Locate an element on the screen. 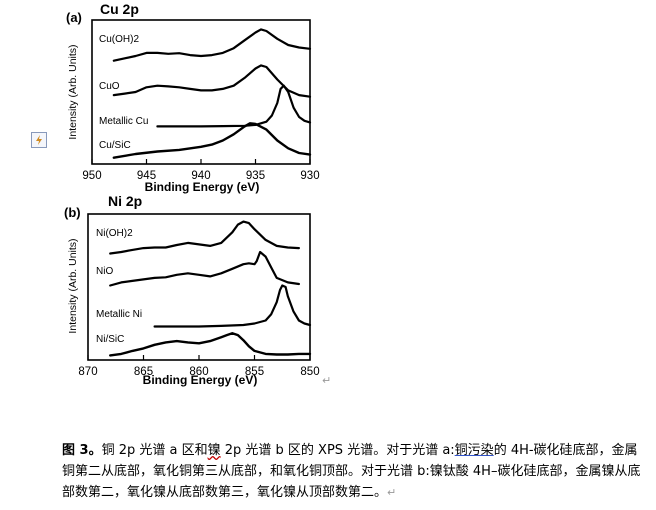 The image size is (656, 510). caption-underlined-term: 铜污染 is located at coordinates (474, 450).